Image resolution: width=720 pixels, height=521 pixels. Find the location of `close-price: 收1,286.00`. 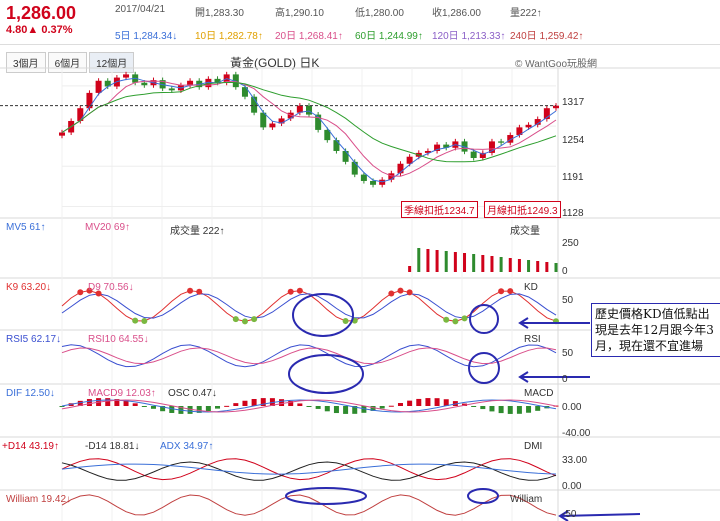

close-price: 收1,286.00 is located at coordinates (456, 13).